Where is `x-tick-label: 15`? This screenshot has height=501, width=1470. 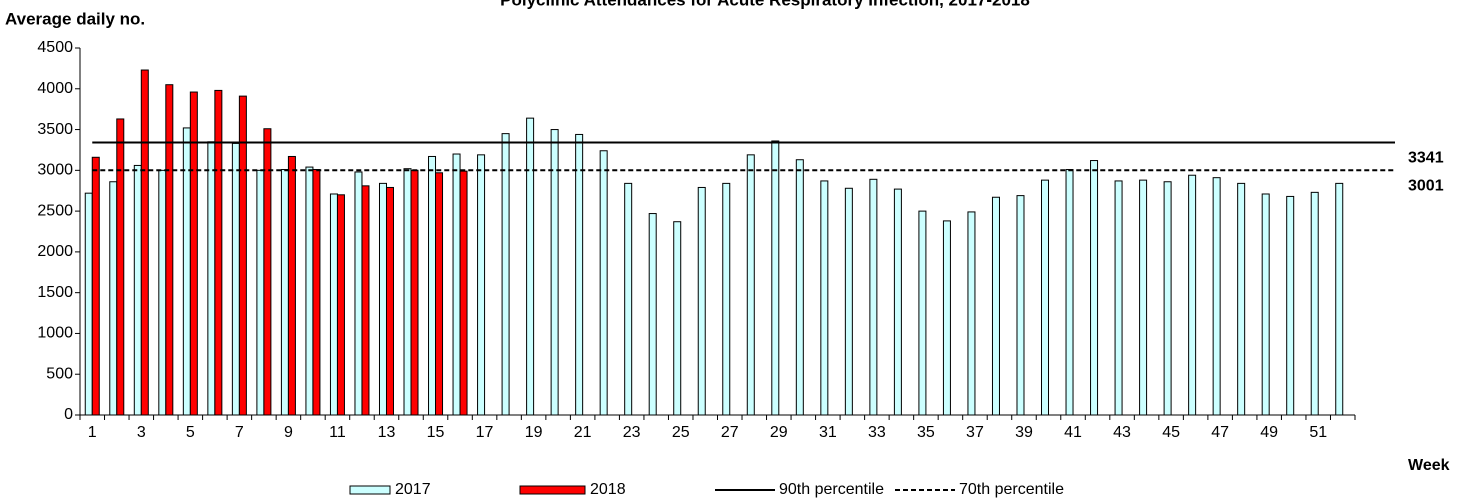
x-tick-label: 15 is located at coordinates (436, 432).